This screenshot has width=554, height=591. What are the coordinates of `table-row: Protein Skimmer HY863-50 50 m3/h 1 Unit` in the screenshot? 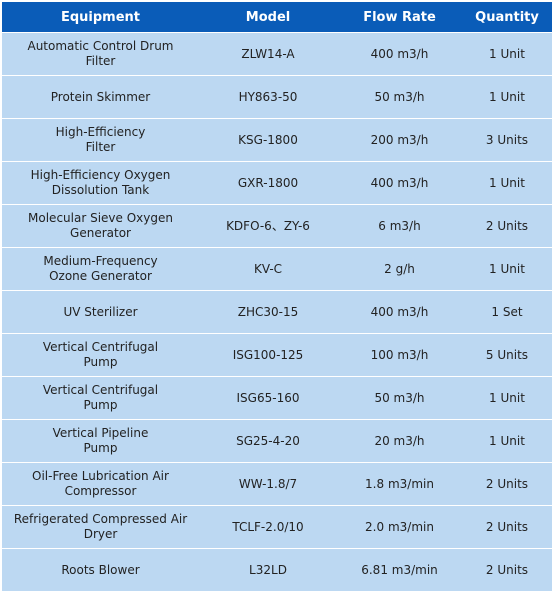 It's located at (277, 97).